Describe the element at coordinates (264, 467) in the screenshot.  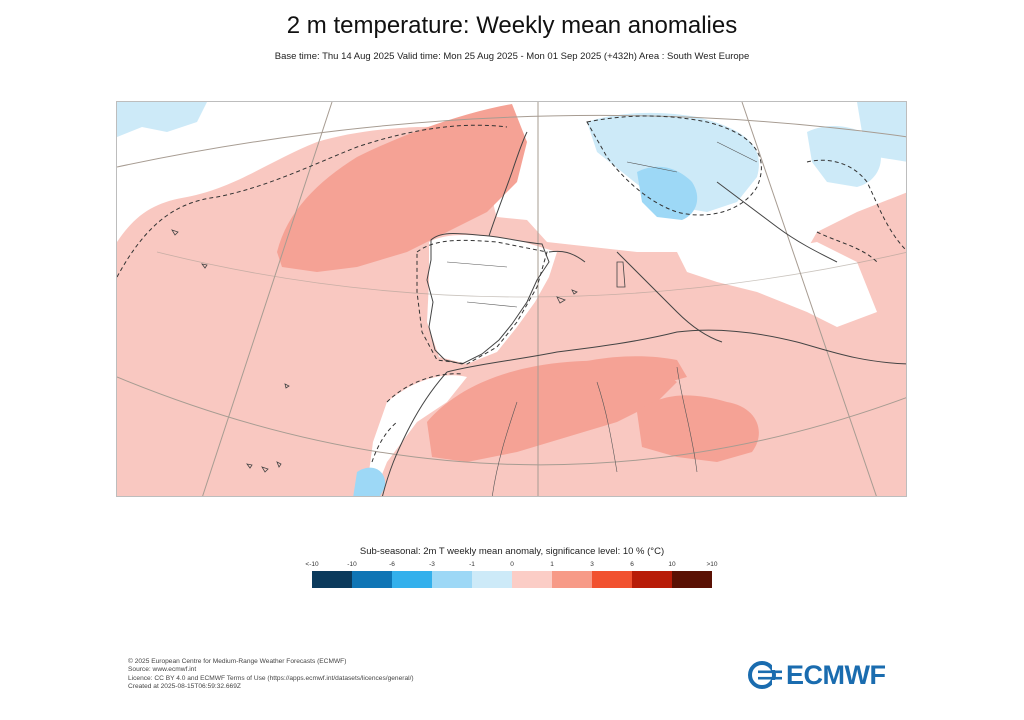
I see `island-canaries` at that location.